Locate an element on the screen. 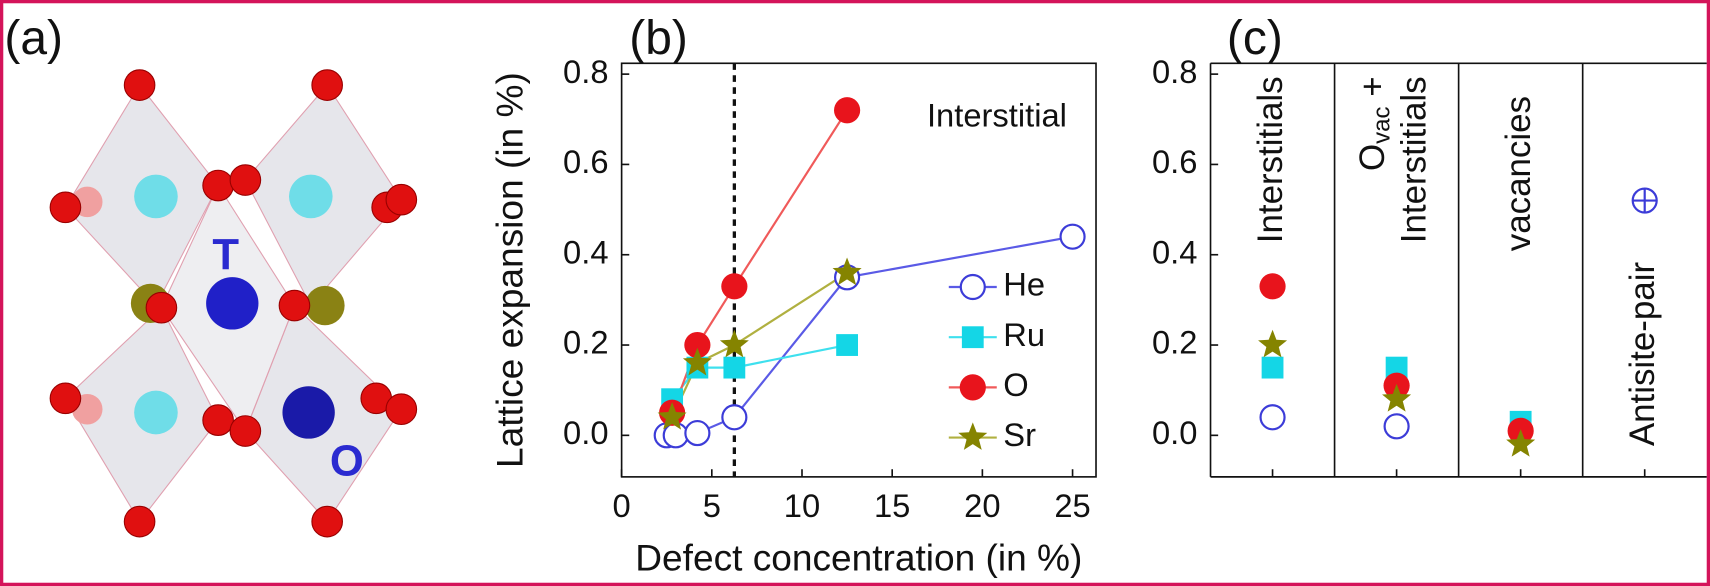  category-label: Ovac + is located at coordinates (1374, 123).